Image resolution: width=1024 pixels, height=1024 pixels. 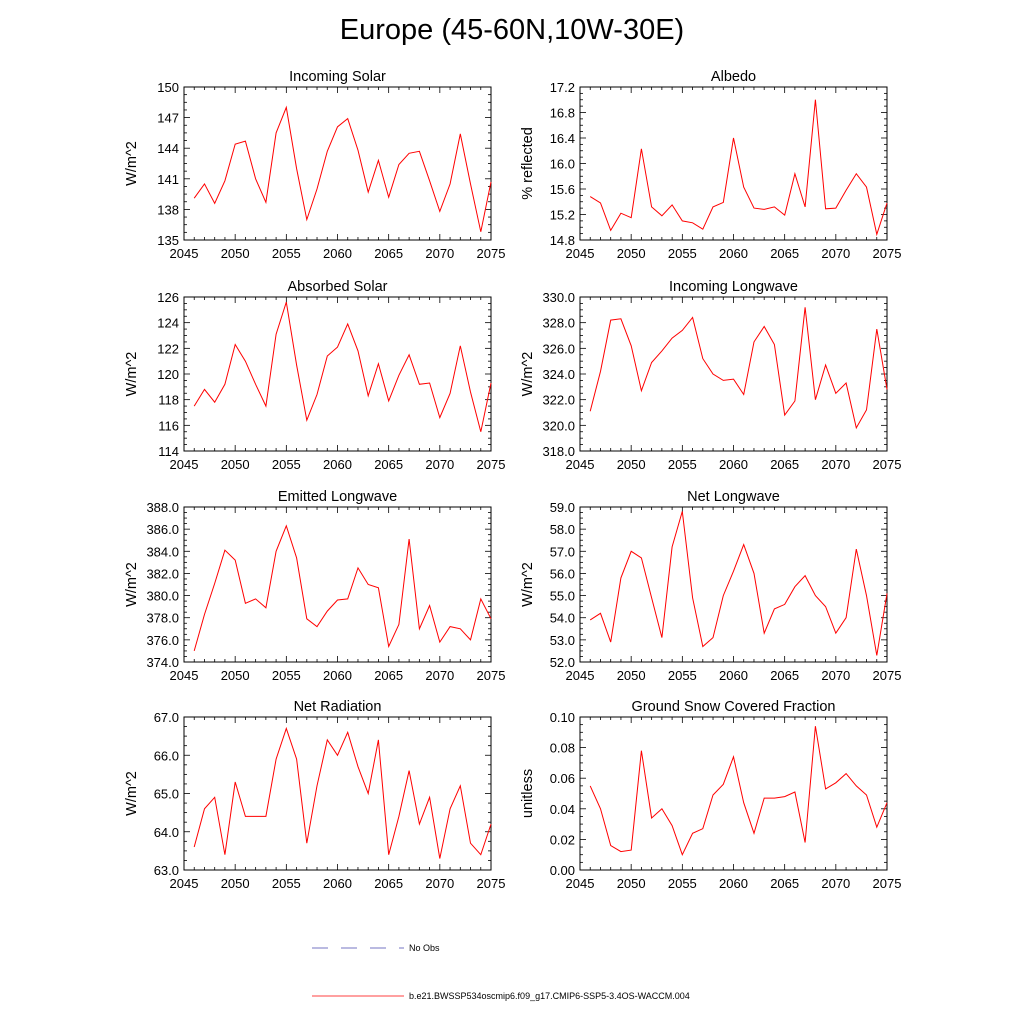 I want to click on net-longwave-x-tick-label: 2060, so click(x=733, y=675).